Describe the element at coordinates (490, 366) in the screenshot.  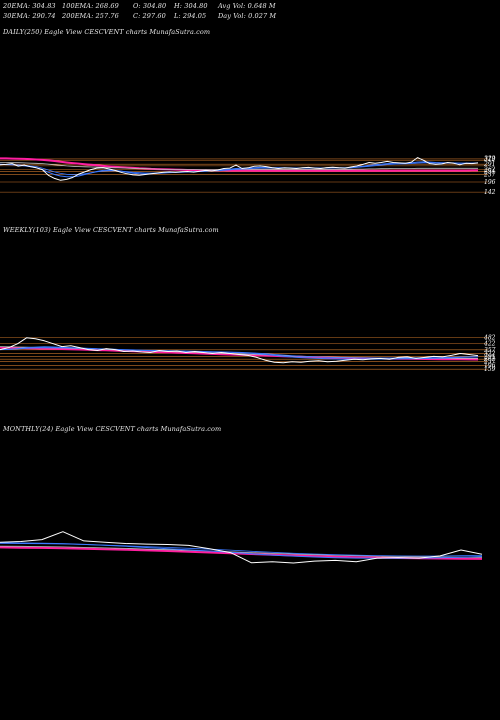
I see `weekly-tick-label: 196` at that location.